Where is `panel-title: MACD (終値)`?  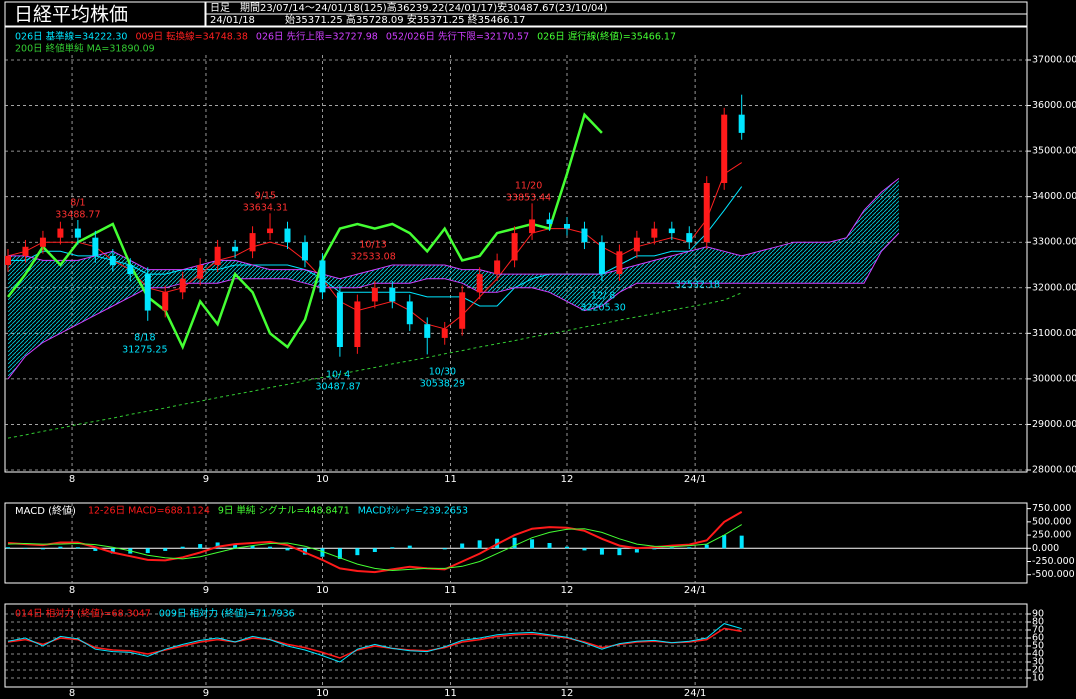 panel-title: MACD (終値) is located at coordinates (45, 510).